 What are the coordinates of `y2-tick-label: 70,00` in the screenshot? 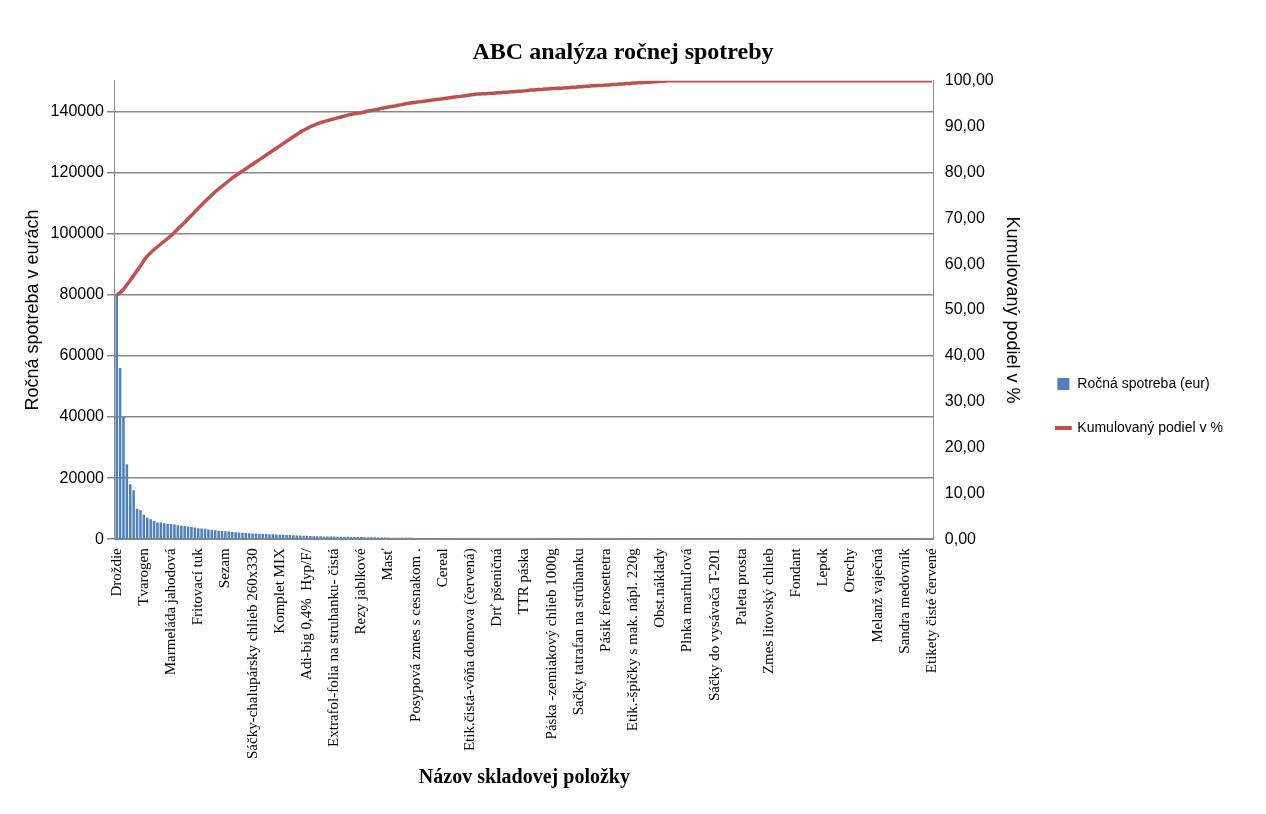 It's located at (964, 217).